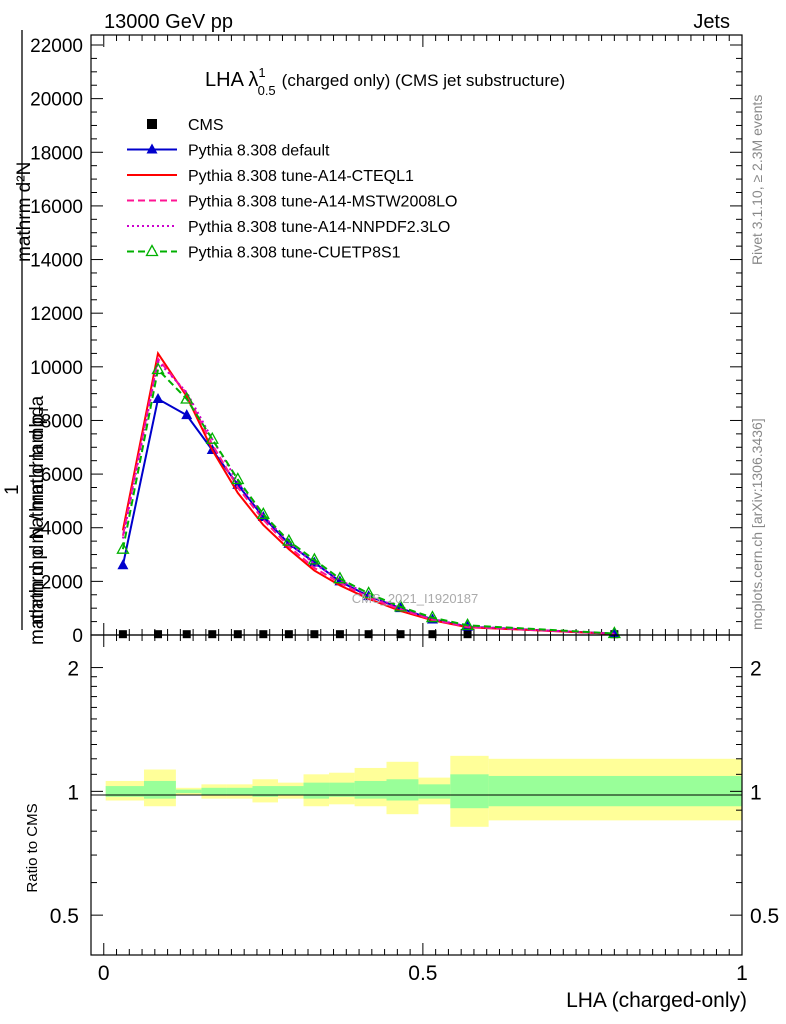  Describe the element at coordinates (43, 410) in the screenshot. I see `ylabel-bottom-sub: T` at that location.